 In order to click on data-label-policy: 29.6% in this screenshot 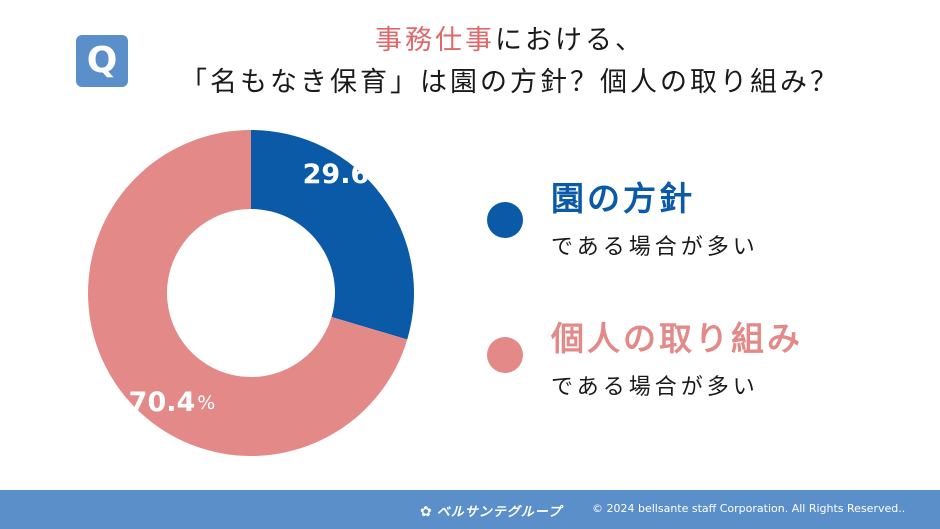, I will do `click(346, 174)`.